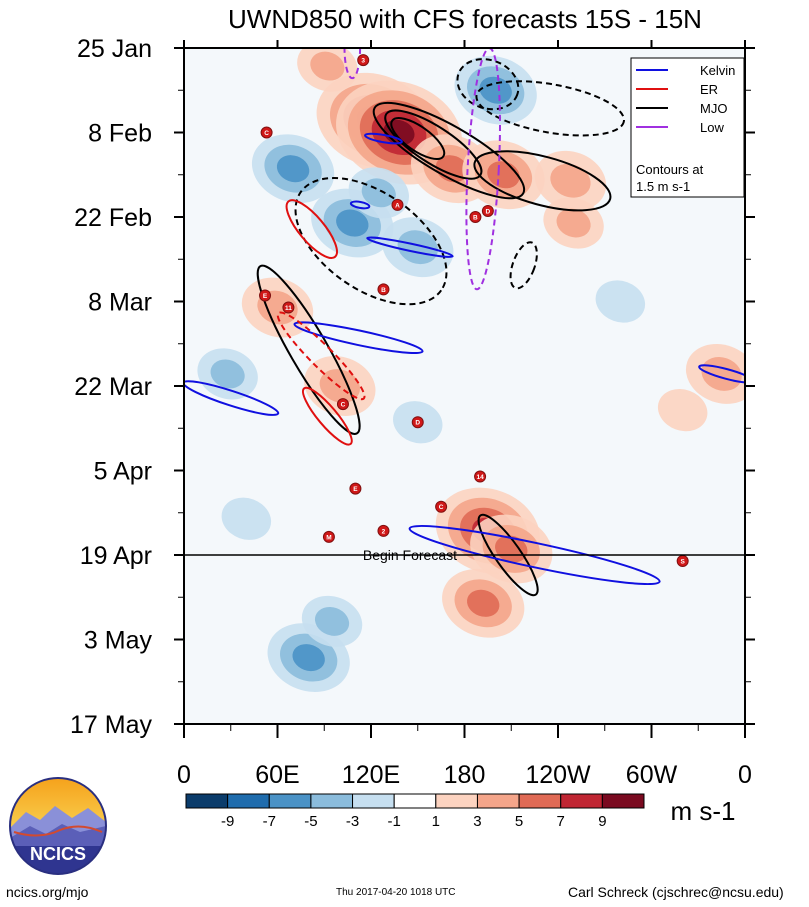  Describe the element at coordinates (558, 775) in the screenshot. I see `x-tick-label-4: 120W` at that location.